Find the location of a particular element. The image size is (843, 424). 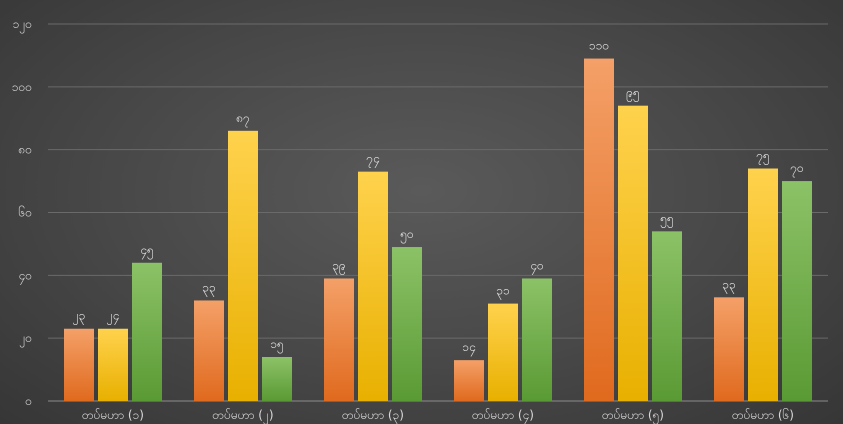

y-tick-label: ၁၂၀ is located at coordinates (22, 25).